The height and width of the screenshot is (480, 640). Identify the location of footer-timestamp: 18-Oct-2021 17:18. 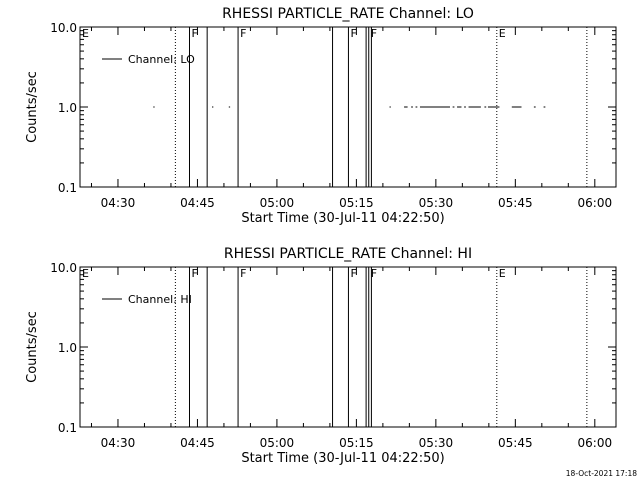
(601, 473).